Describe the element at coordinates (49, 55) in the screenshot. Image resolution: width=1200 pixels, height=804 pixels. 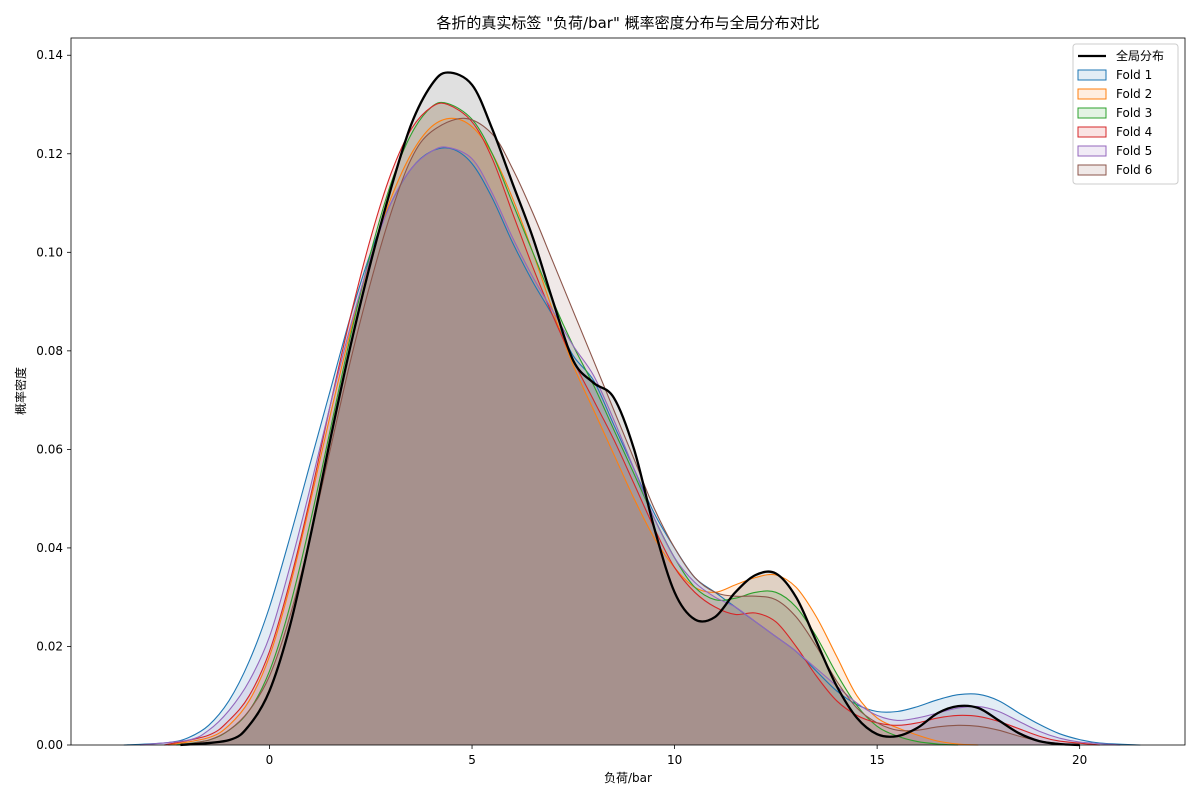
I see `y-tick-label: 0.14` at that location.